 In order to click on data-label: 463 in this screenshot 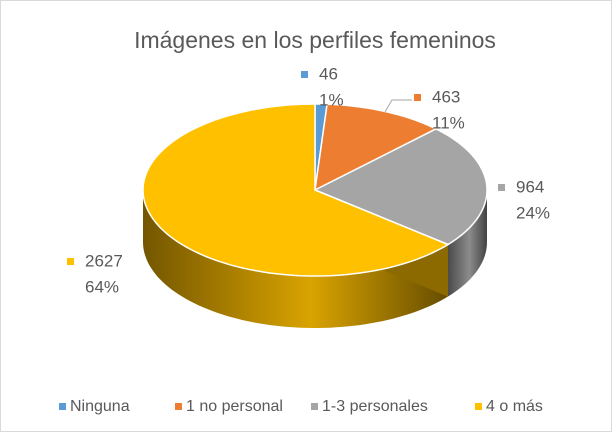, I will do `click(446, 96)`.